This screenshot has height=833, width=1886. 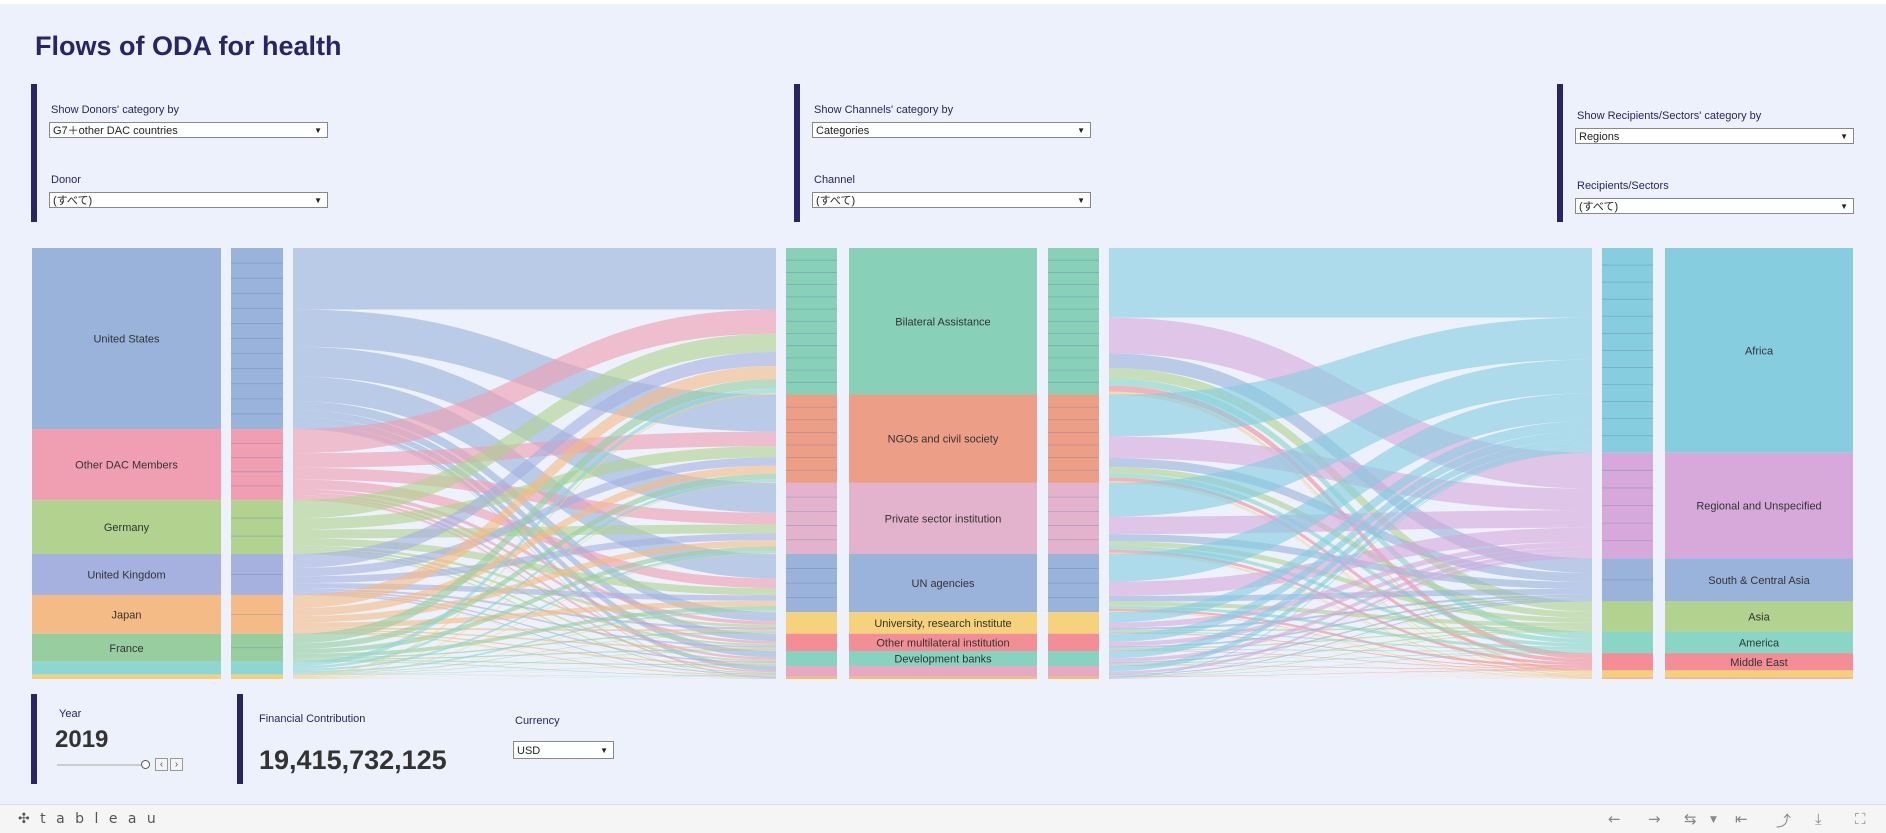 I want to click on donor-node-label: United Kingdom, so click(x=126, y=575).